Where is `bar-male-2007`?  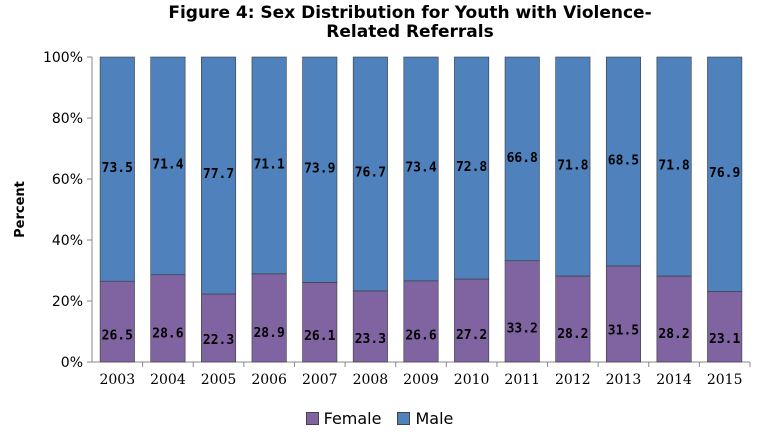
bar-male-2007 is located at coordinates (320, 169).